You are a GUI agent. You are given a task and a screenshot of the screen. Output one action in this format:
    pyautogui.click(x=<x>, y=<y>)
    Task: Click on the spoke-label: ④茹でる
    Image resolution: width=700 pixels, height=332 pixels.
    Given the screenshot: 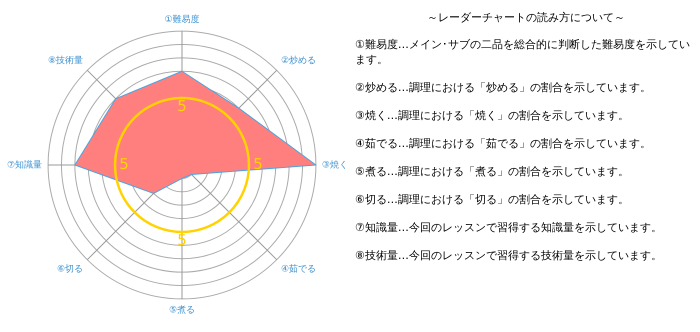 What is the action you would take?
    pyautogui.click(x=298, y=269)
    